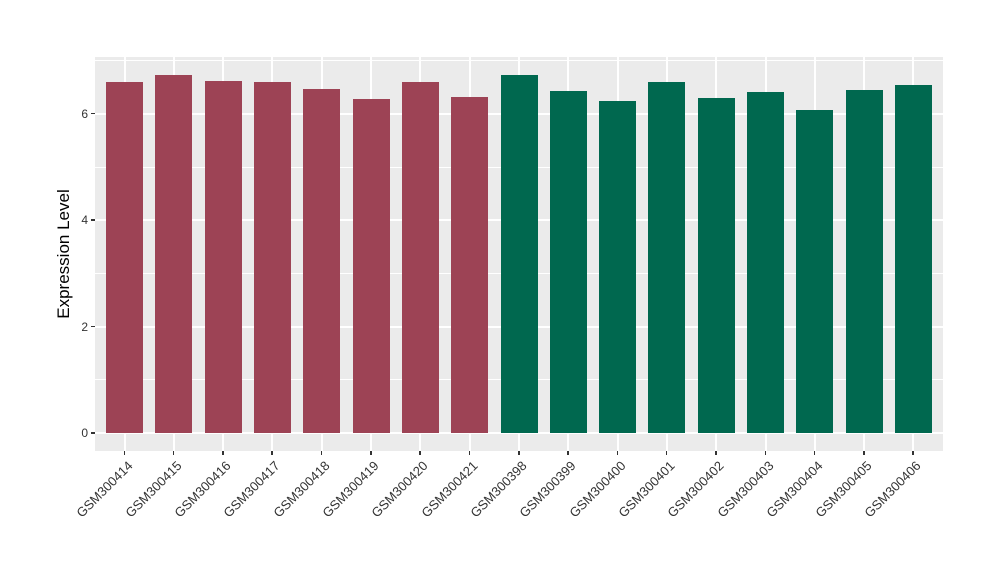  Describe the element at coordinates (716, 265) in the screenshot. I see `bar-GSM300402` at that location.